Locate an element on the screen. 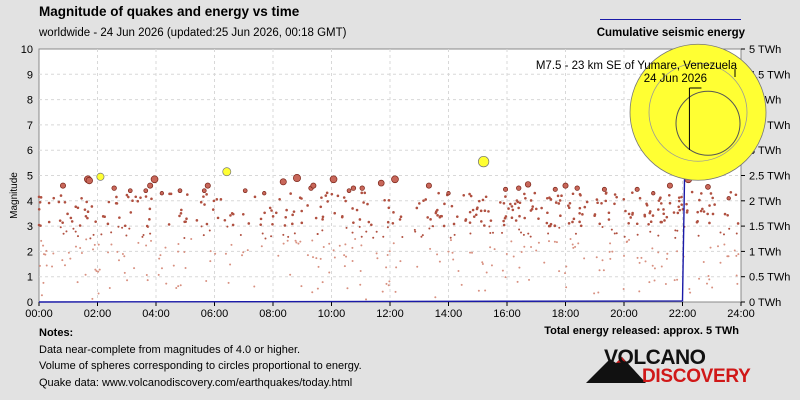 The width and height of the screenshot is (800, 400). volcano-discovery-logo: VOLCANO DISCOVERY is located at coordinates (671, 367).